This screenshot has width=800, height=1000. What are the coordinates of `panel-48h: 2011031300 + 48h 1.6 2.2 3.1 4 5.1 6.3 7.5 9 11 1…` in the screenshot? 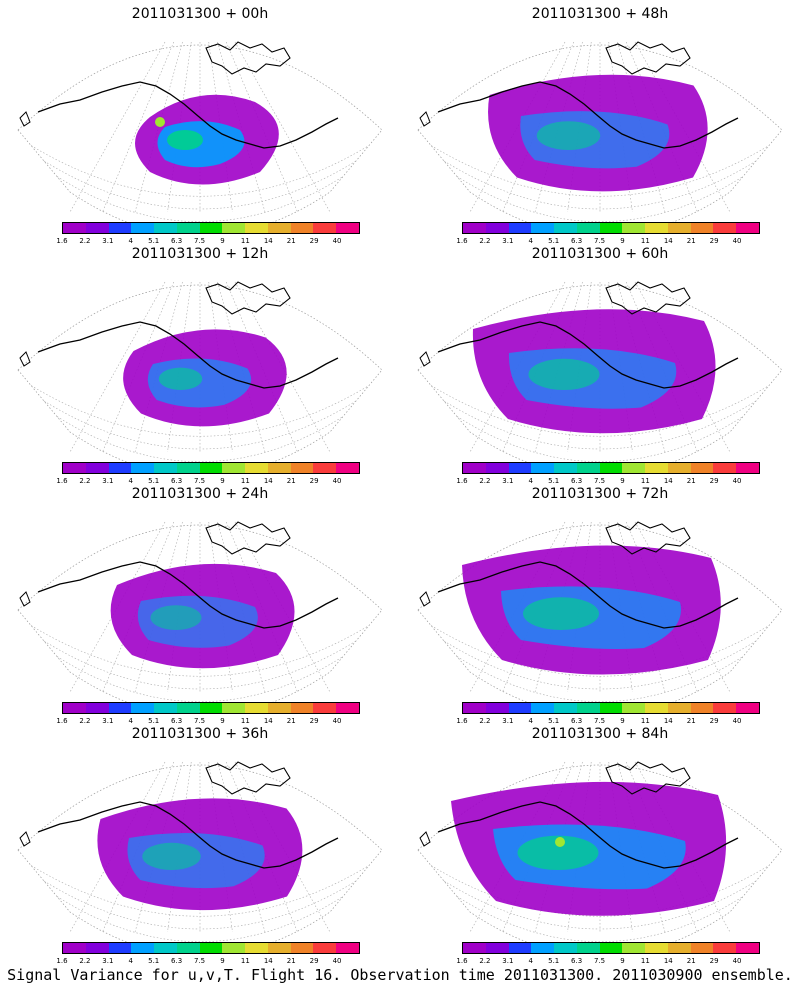 It's located at (600, 122).